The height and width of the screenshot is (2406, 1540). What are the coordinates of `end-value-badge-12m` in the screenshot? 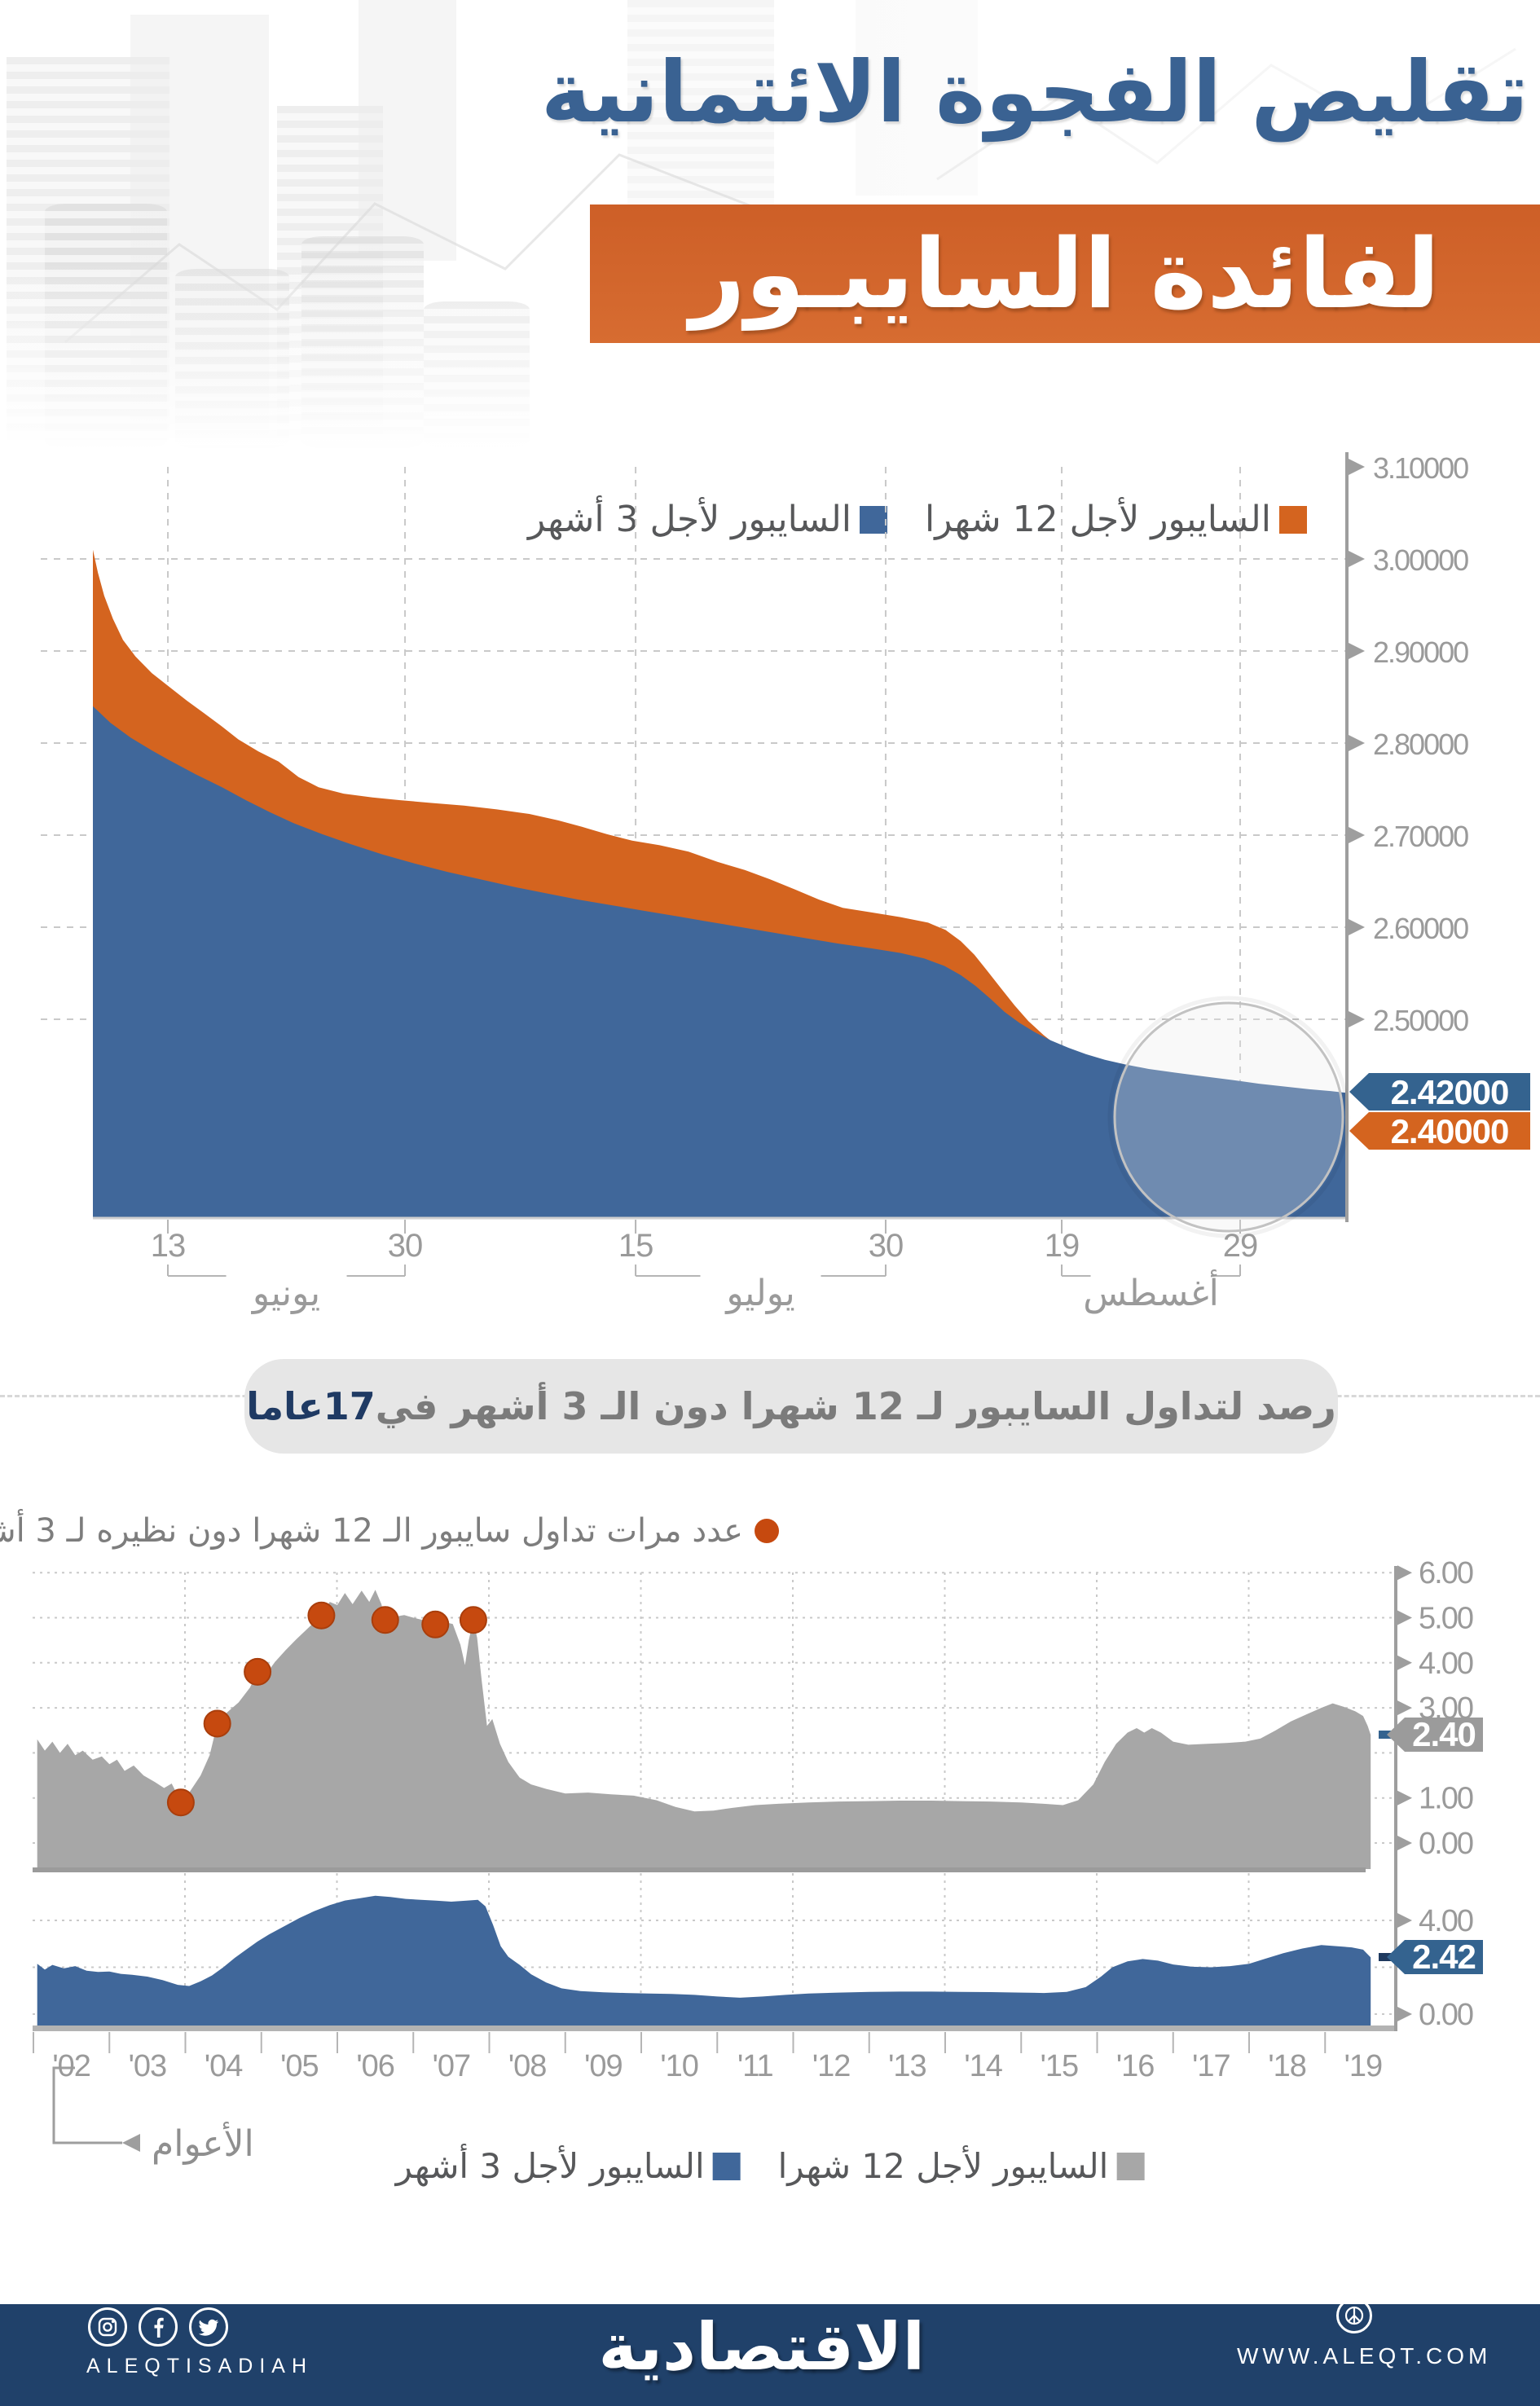 It's located at (1435, 1735).